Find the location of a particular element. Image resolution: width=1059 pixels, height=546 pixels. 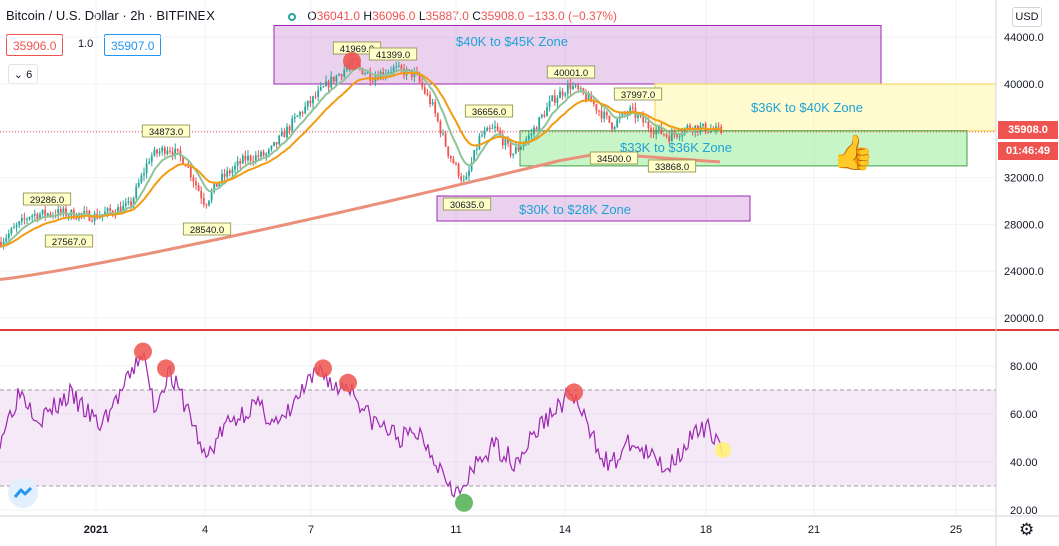

rsi-tick-label: 60.00 is located at coordinates (1024, 415).